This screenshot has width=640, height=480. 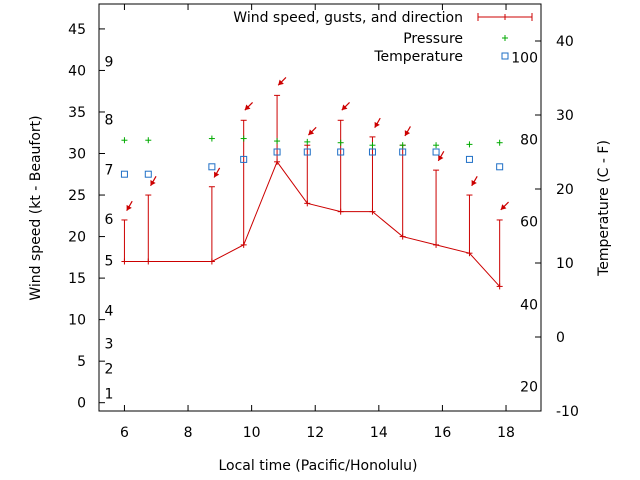 What do you see at coordinates (109, 262) in the screenshot?
I see `beaufort-label: 5` at bounding box center [109, 262].